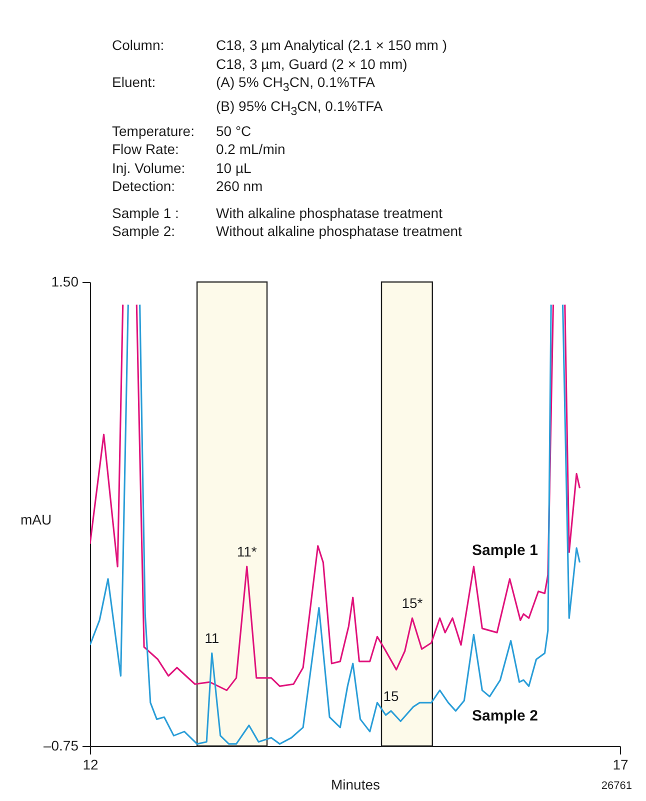  I want to click on y-tick-label: 1.50, so click(65, 282).